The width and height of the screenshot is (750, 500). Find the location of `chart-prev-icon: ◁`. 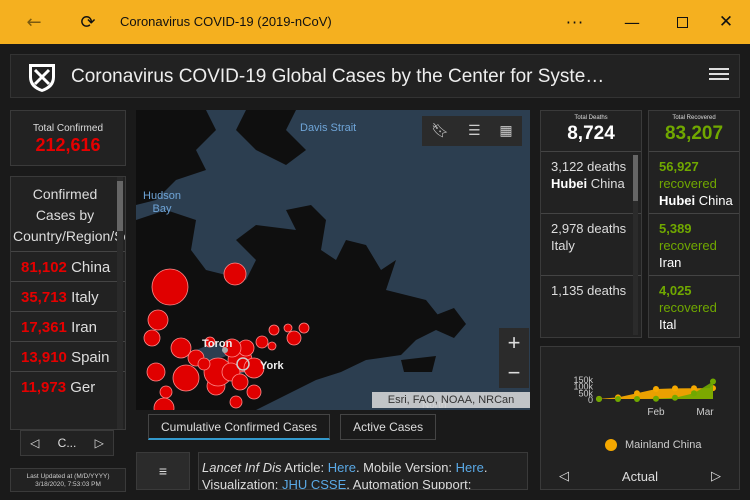

chart-prev-icon: ◁ is located at coordinates (564, 475).